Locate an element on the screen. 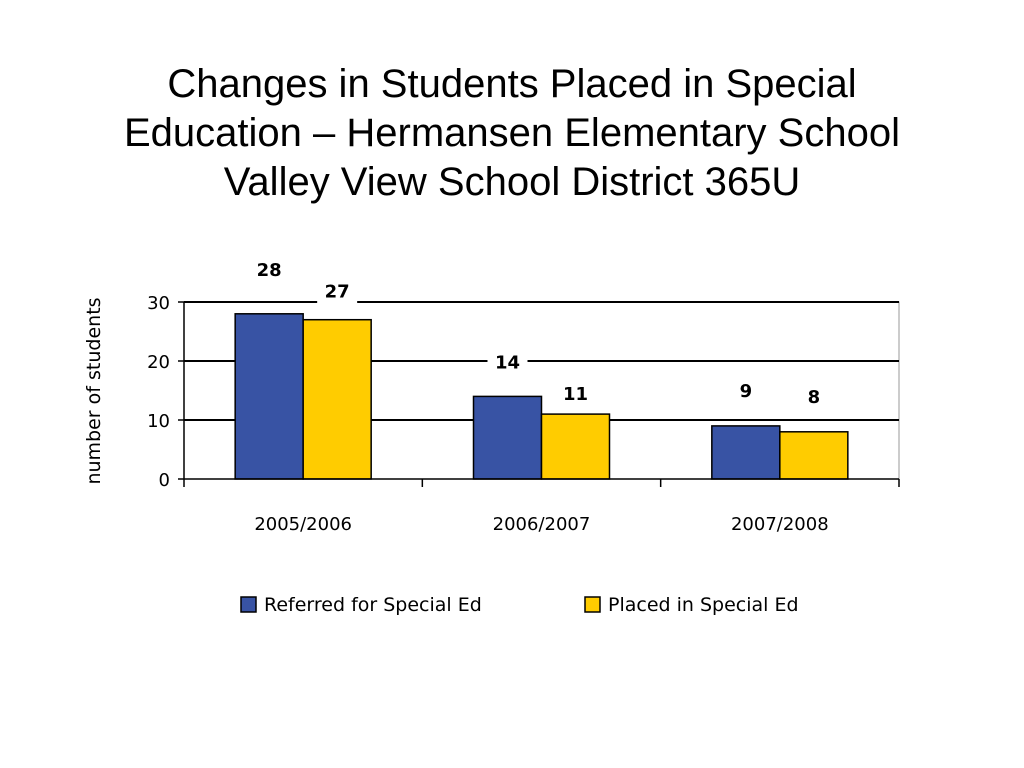  y-axis-label: number of students is located at coordinates (94, 390).